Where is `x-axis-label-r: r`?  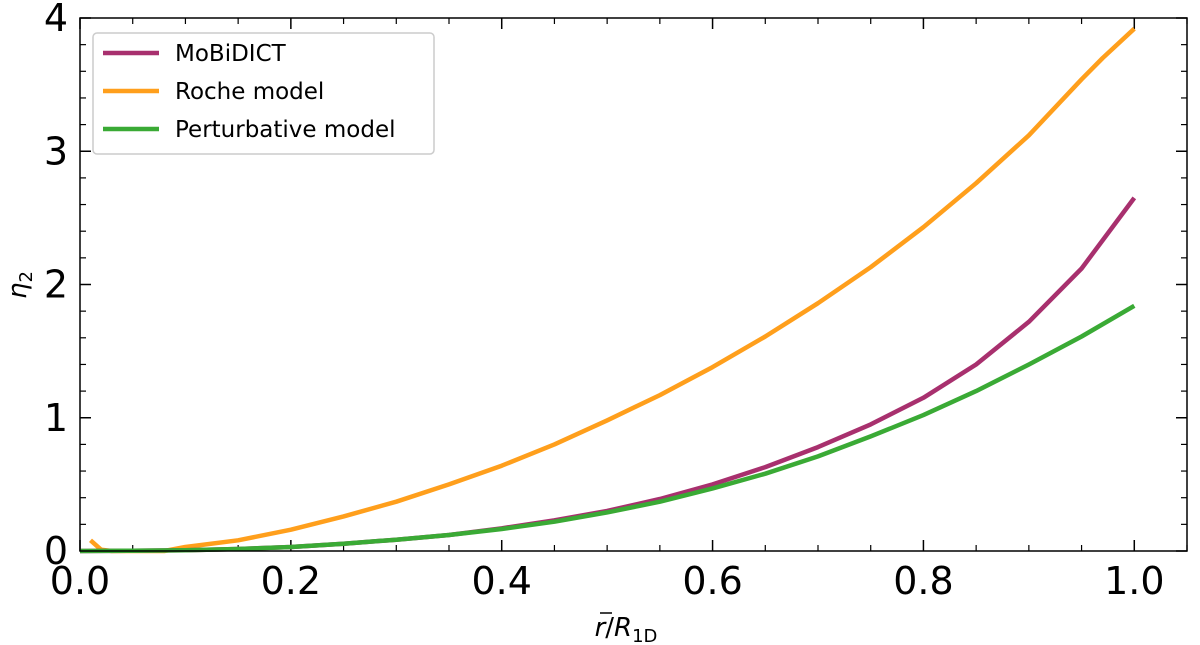
x-axis-label-r: r is located at coordinates (601, 628).